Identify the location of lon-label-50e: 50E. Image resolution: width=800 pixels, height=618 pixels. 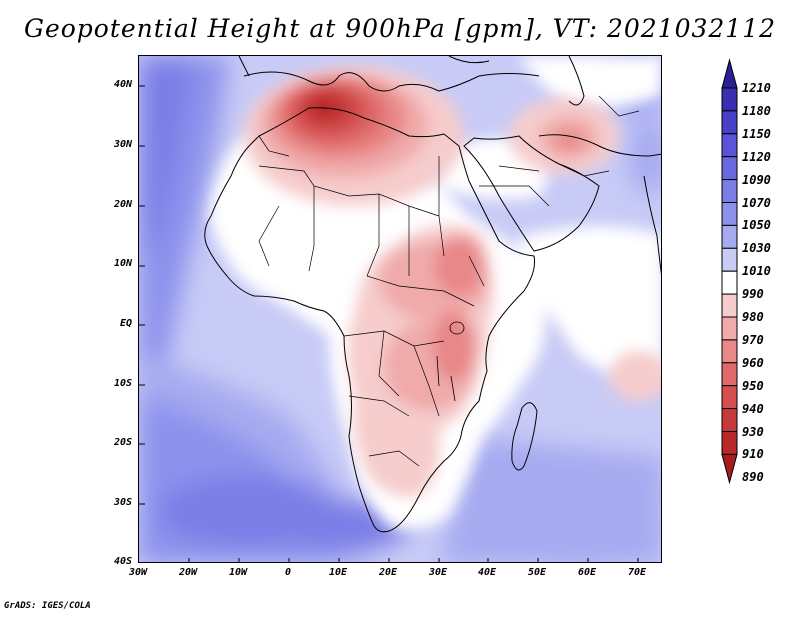
(537, 572).